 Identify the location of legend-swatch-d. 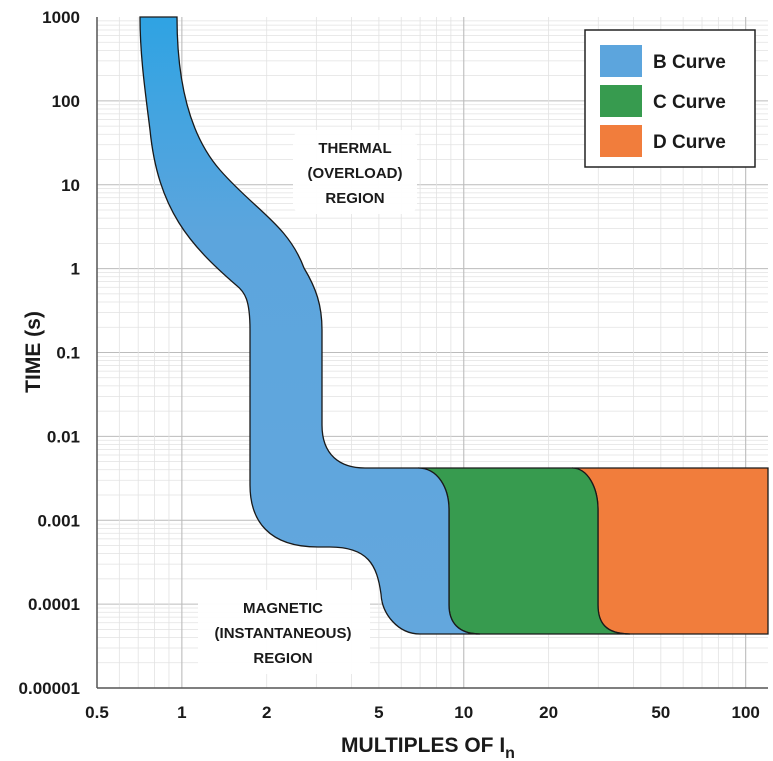
(621, 141).